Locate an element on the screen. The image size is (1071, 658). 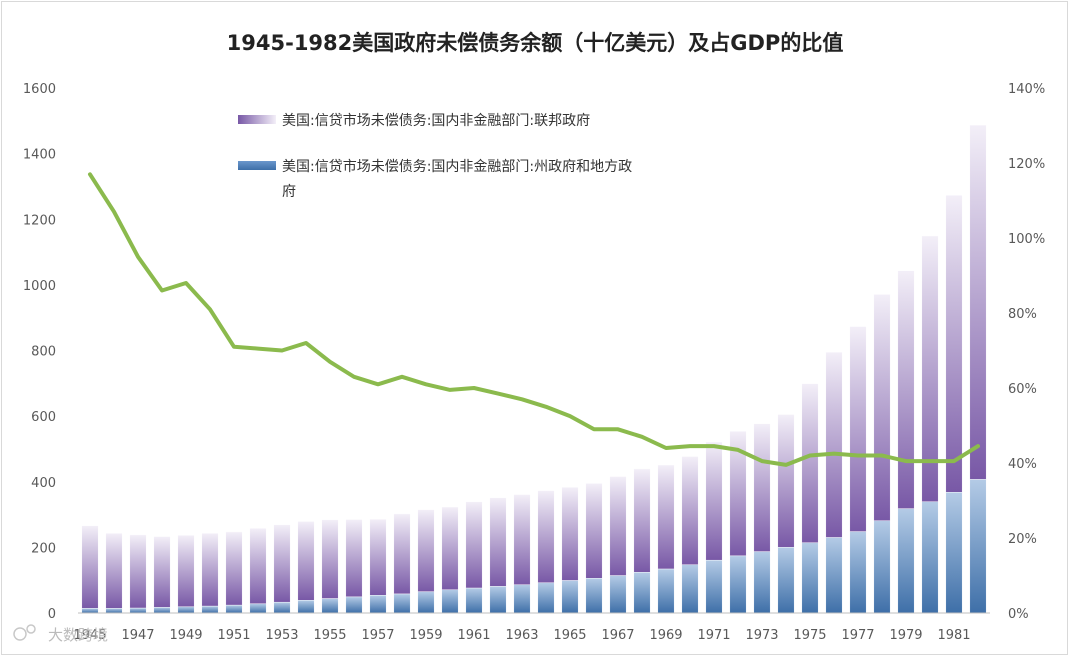
right-tick-label: 80% is located at coordinates (1022, 314).